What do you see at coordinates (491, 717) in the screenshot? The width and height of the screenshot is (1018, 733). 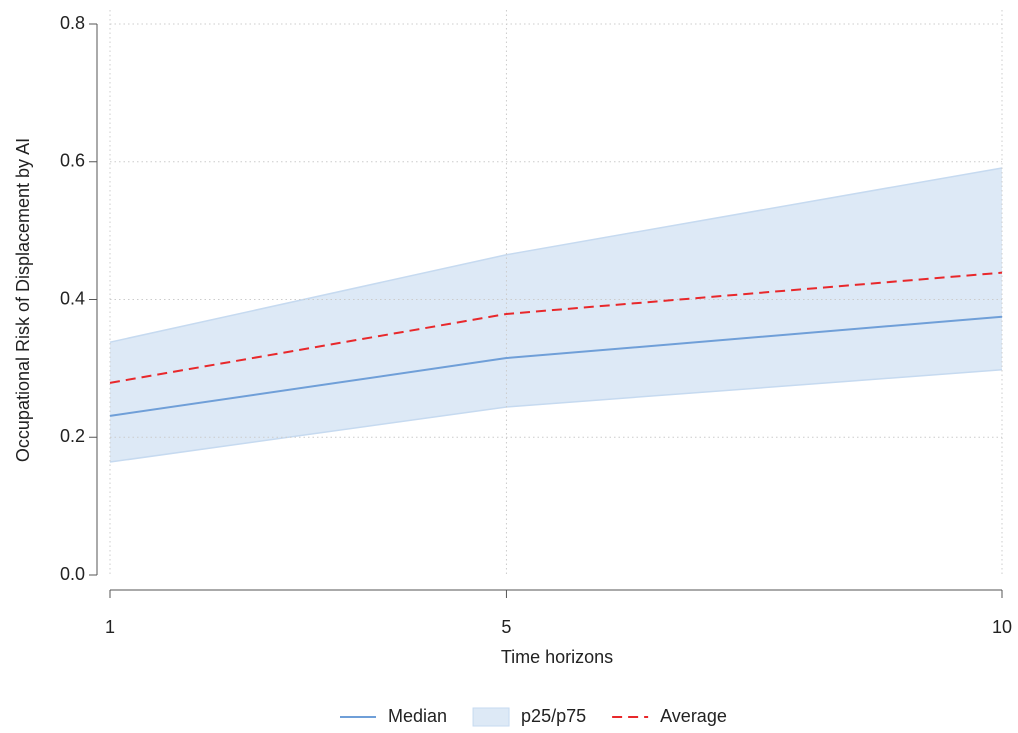 I see `legend-swatch` at bounding box center [491, 717].